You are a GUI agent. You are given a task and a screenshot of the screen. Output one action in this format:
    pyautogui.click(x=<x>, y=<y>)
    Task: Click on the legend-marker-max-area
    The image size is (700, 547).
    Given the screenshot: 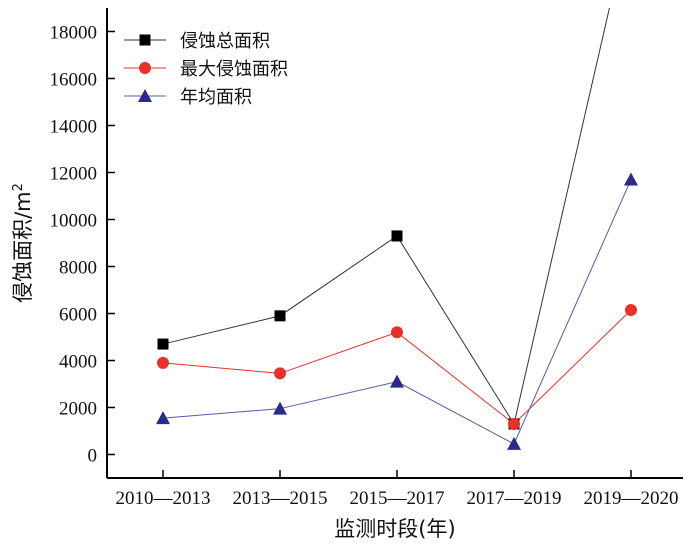 What is the action you would take?
    pyautogui.click(x=145, y=68)
    